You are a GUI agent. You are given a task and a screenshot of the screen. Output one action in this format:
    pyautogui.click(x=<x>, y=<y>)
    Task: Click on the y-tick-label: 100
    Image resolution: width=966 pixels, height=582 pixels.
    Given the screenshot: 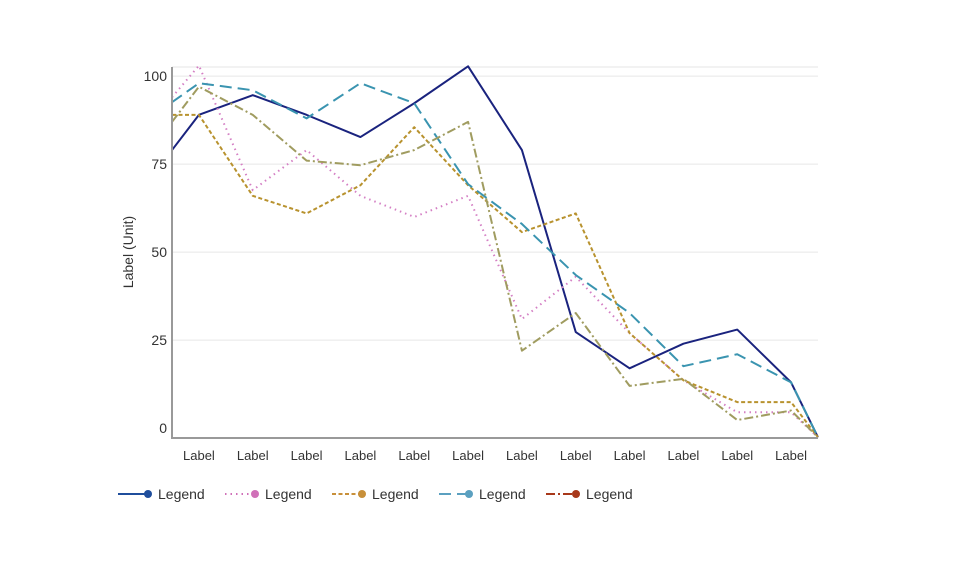 What is the action you would take?
    pyautogui.click(x=156, y=76)
    